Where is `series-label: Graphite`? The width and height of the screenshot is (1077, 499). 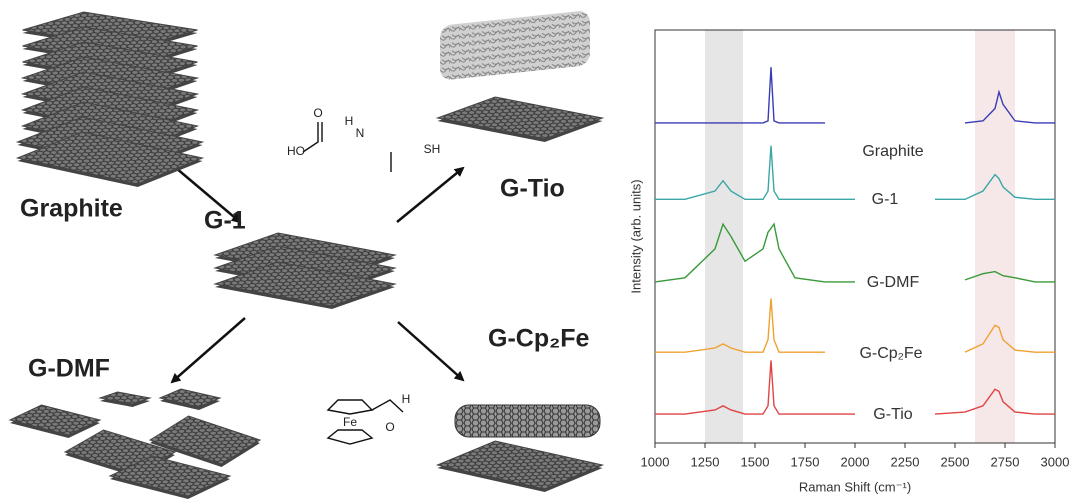
series-label: Graphite is located at coordinates (892, 151).